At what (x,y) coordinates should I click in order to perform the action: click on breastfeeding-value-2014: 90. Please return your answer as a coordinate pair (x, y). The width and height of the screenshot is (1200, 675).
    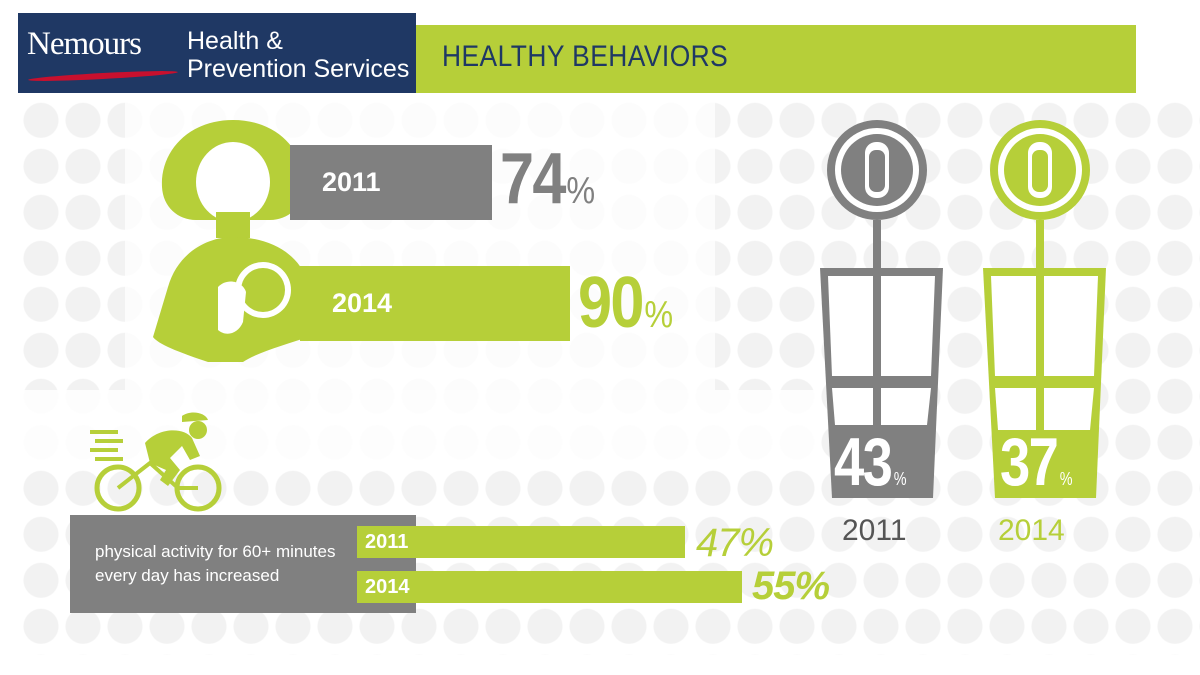
    Looking at the image, I should click on (611, 303).